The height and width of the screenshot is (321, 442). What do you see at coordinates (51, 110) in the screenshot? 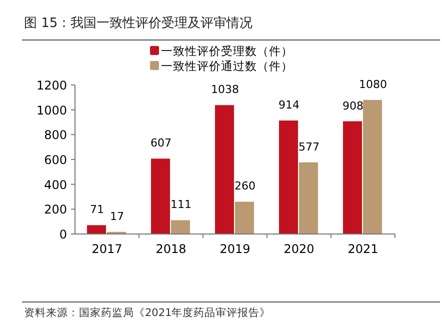
I see `y-tick-label: 1000` at bounding box center [51, 110].